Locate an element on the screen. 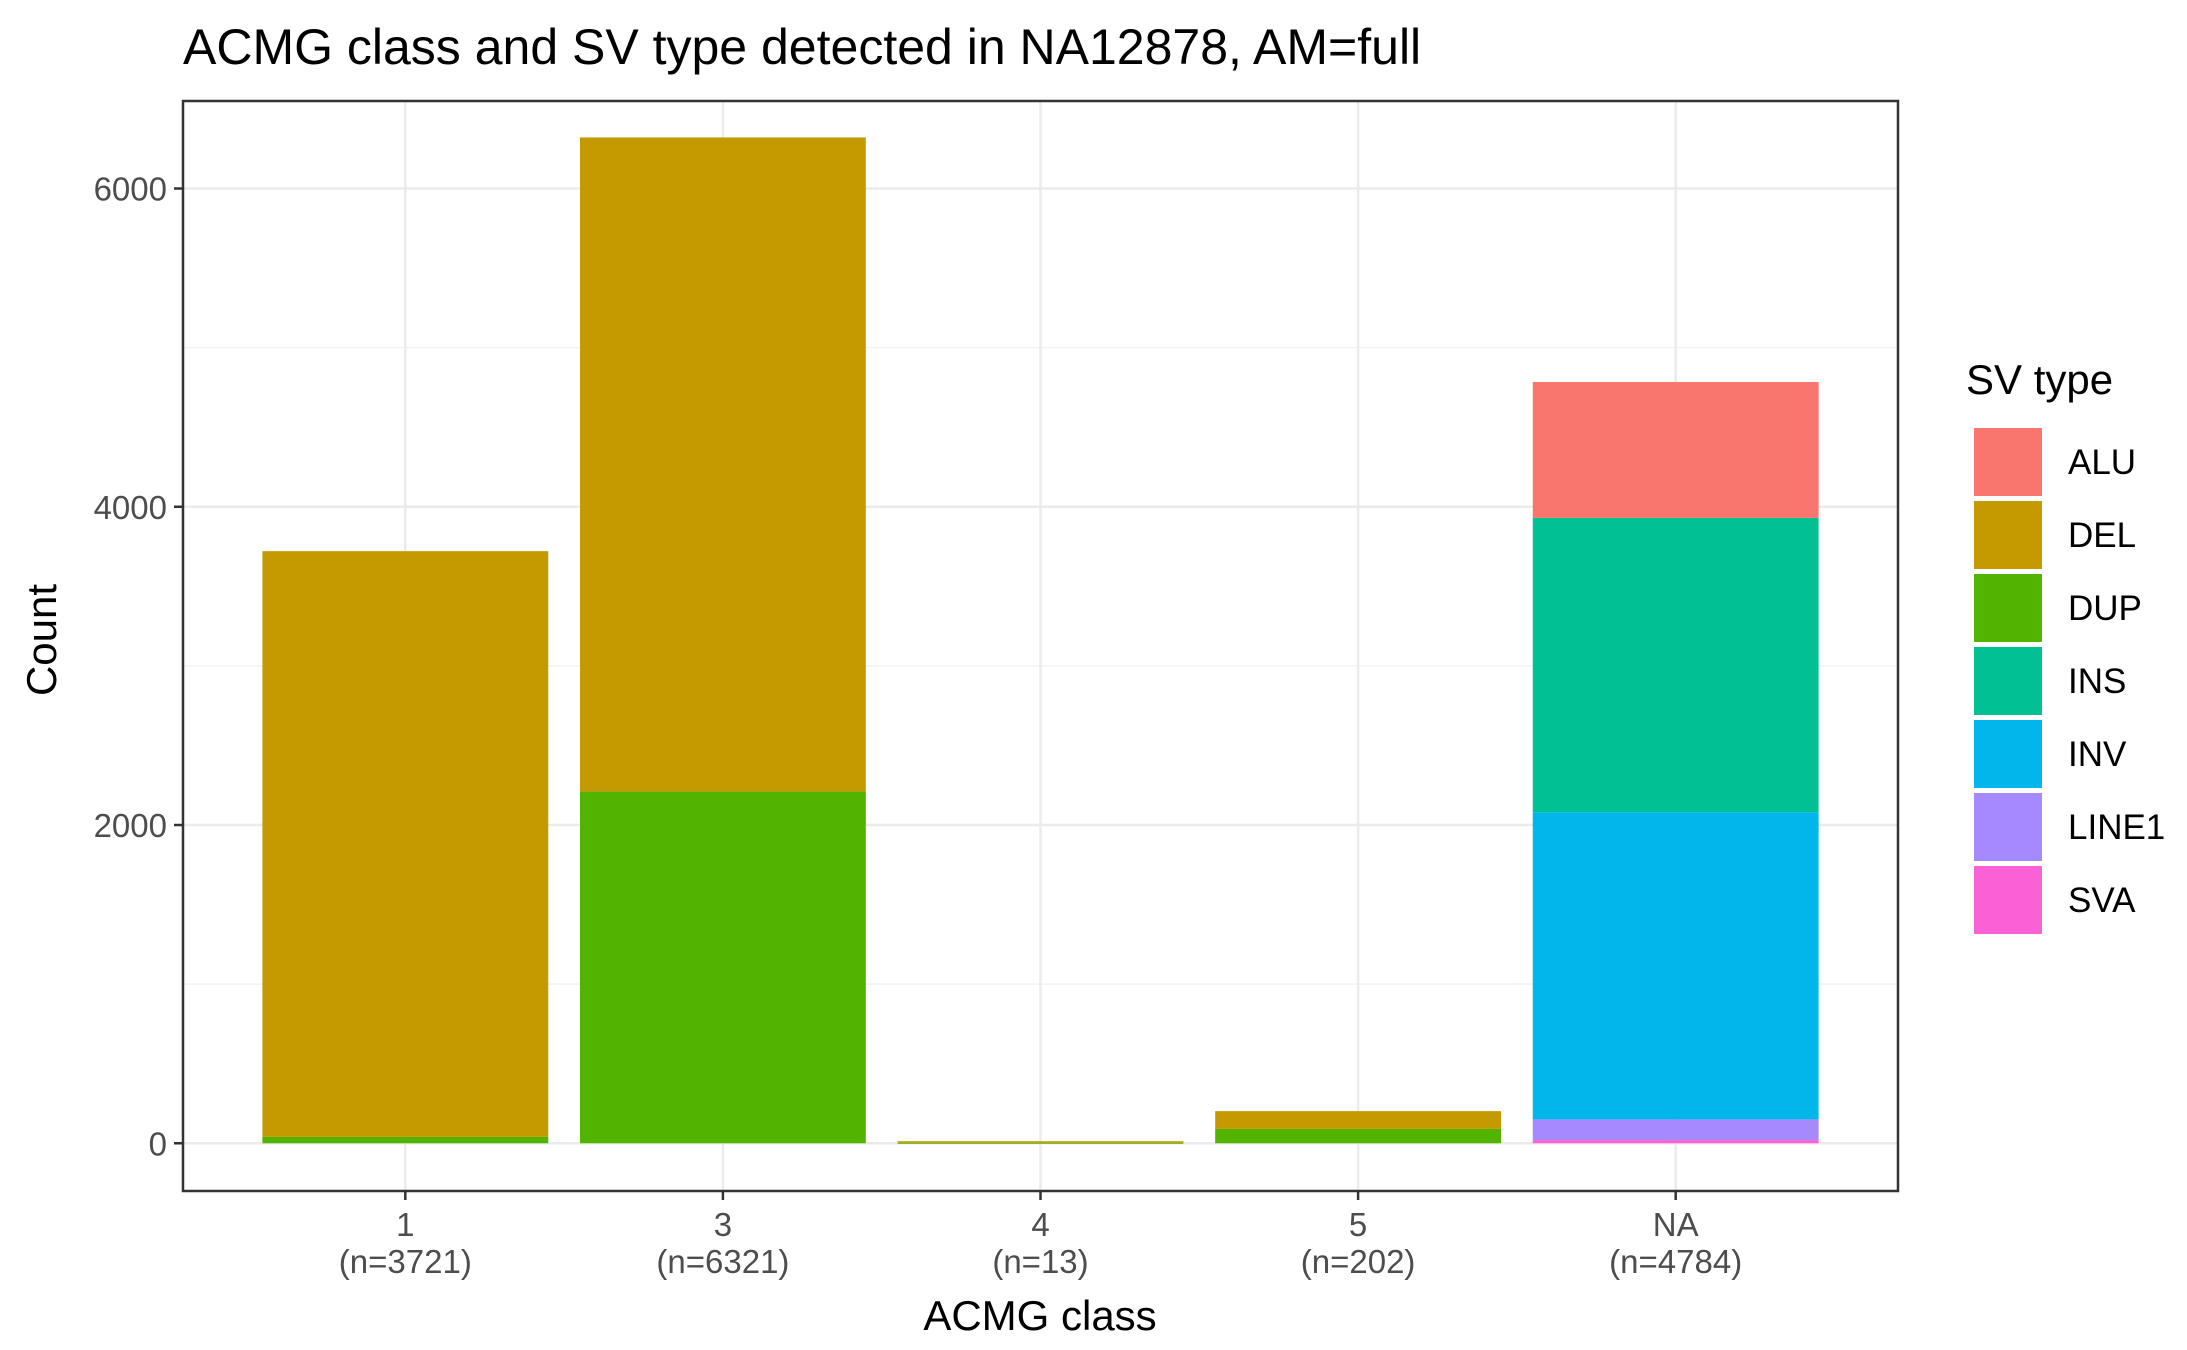 The image size is (2187, 1350). legend-key-alu is located at coordinates (2008, 462).